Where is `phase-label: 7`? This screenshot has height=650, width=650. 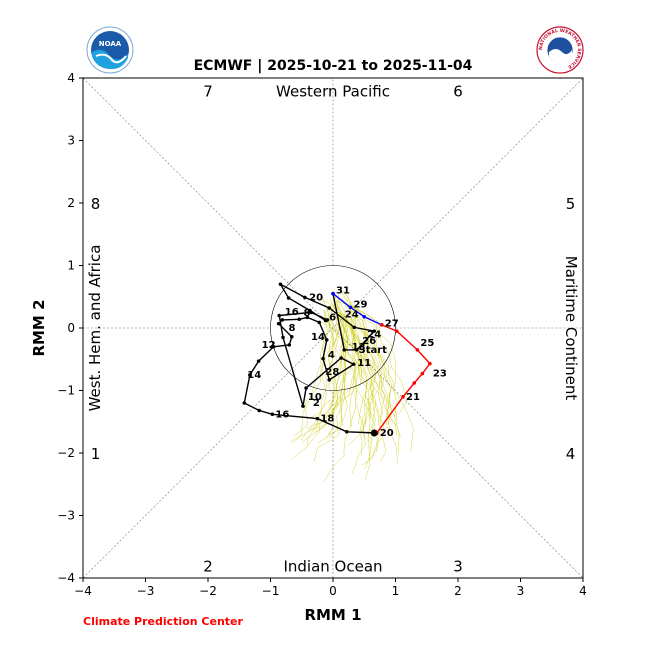
phase-label: 7 is located at coordinates (208, 92).